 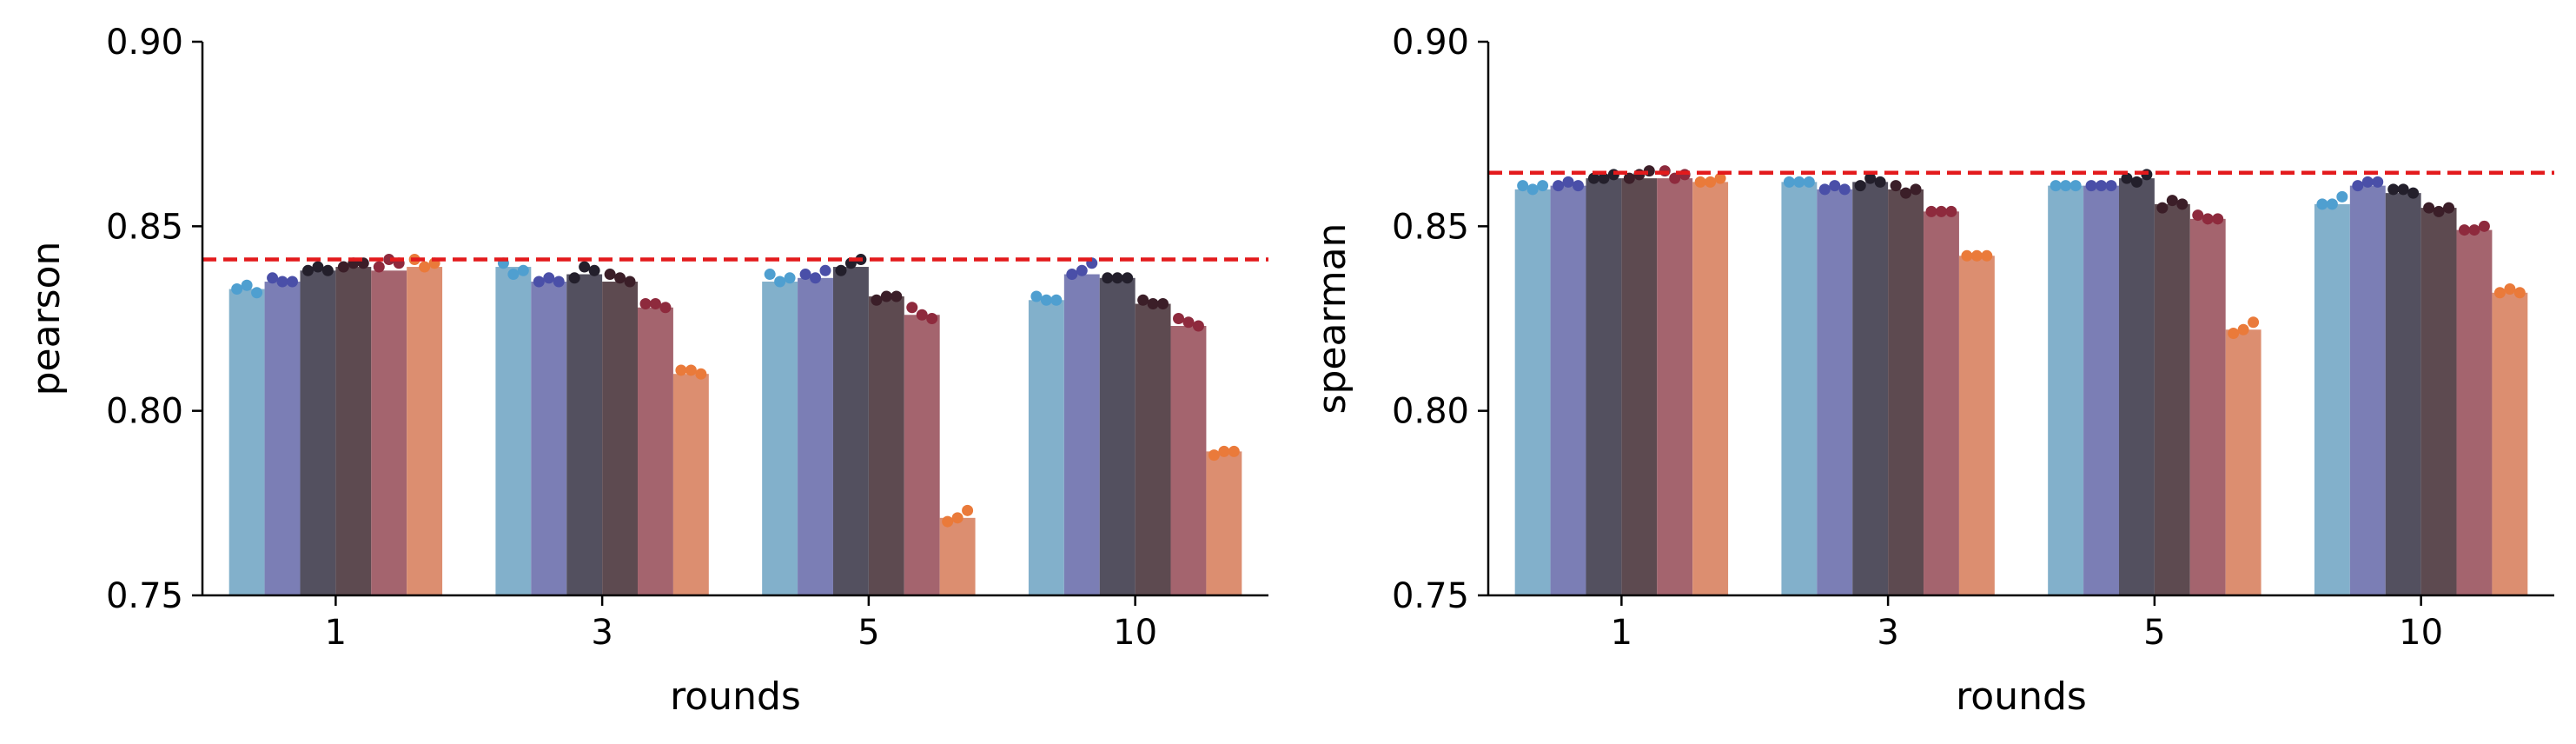 I want to click on y-tick-label: 0.85, so click(x=144, y=227).